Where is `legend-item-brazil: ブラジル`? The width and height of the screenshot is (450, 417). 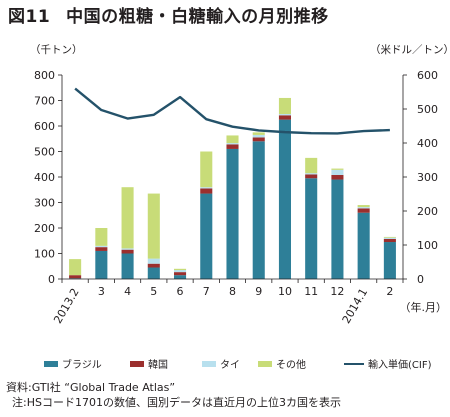
legend-item-brazil: ブラジル is located at coordinates (73, 363).